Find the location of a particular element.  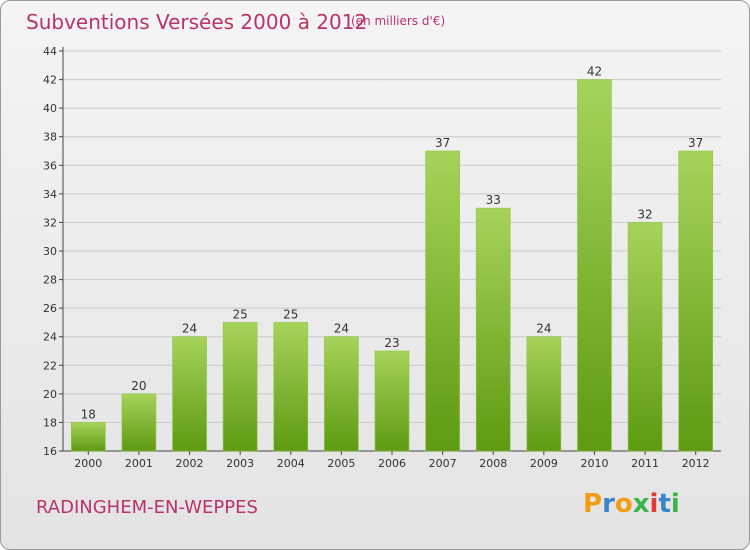

bar-2007 is located at coordinates (442, 301).